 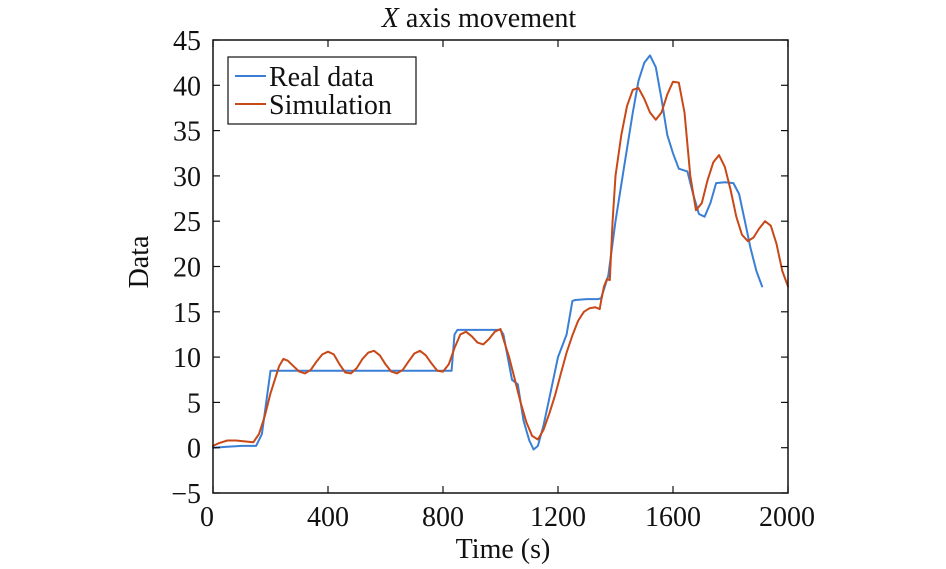 What do you see at coordinates (187, 86) in the screenshot?
I see `y-tick-label: 40` at bounding box center [187, 86].